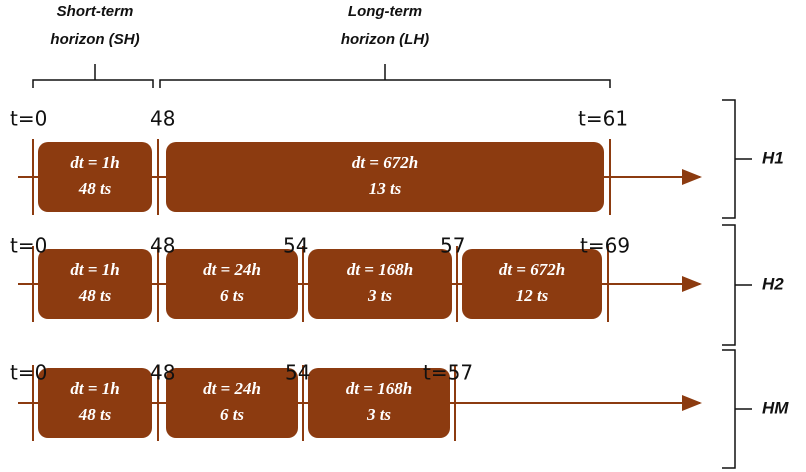  Describe the element at coordinates (532, 295) in the screenshot. I see `block-ts: 12 ts` at that location.